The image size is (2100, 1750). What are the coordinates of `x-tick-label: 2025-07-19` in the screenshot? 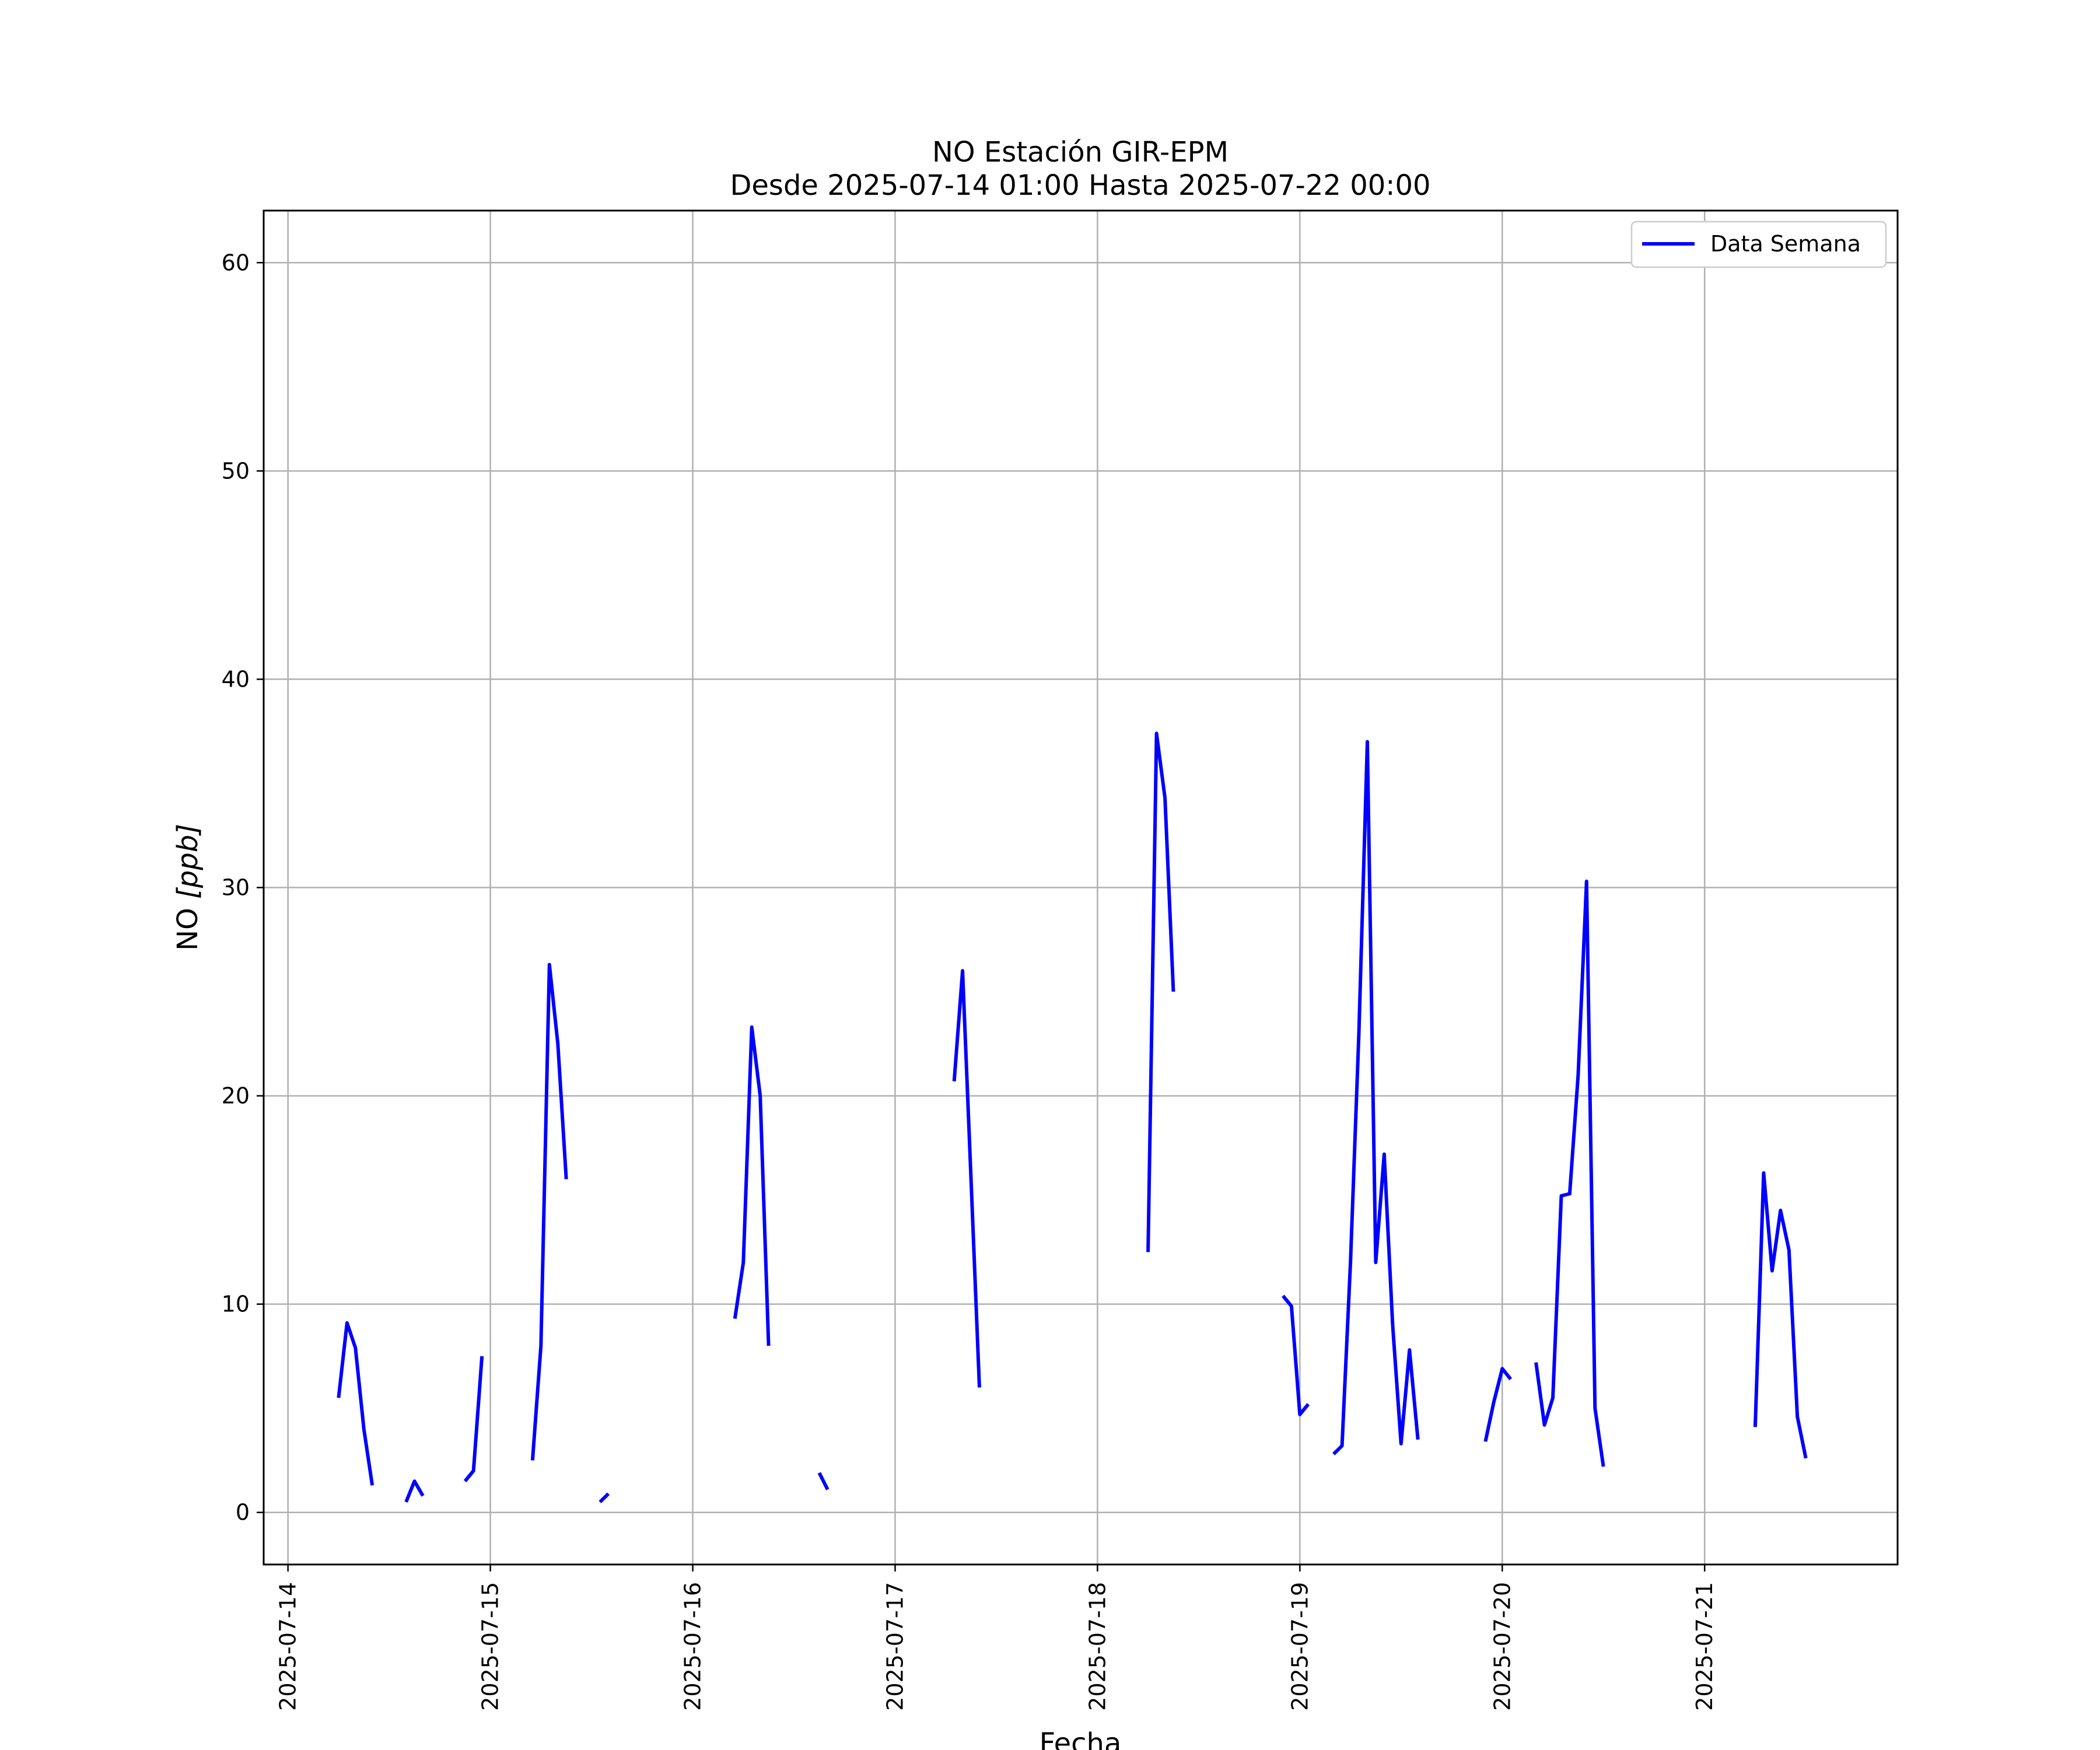 It's located at (1300, 1646).